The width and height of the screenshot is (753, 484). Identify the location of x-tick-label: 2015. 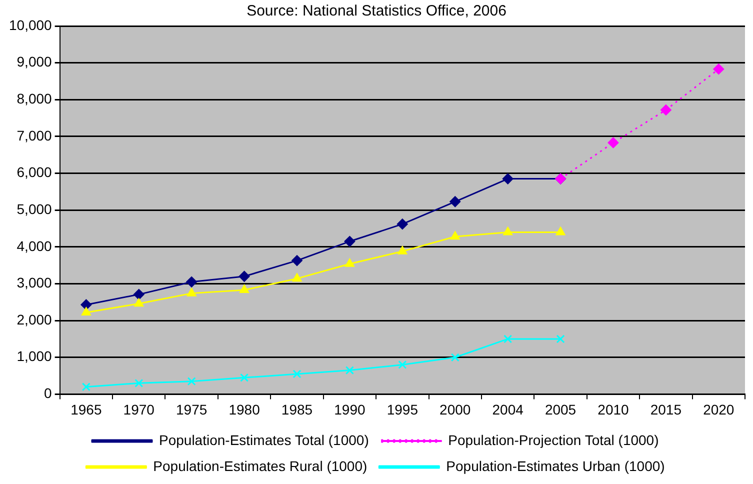
(666, 409).